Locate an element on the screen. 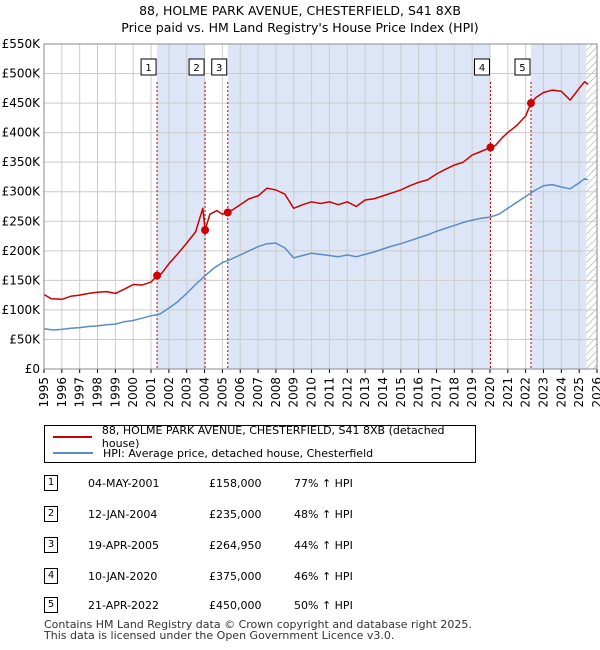  legend-swatch-property is located at coordinates (72, 437).